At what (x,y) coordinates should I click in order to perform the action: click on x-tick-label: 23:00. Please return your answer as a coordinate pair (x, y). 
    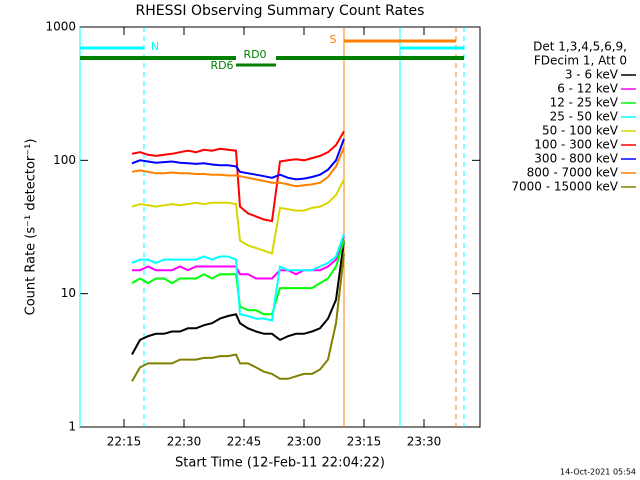
    Looking at the image, I should click on (304, 442).